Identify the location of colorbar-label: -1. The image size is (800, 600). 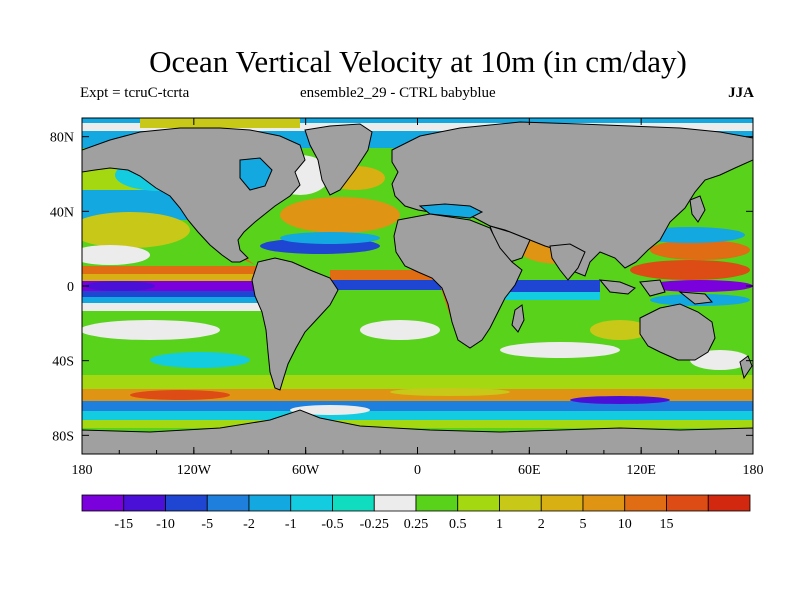
(291, 524).